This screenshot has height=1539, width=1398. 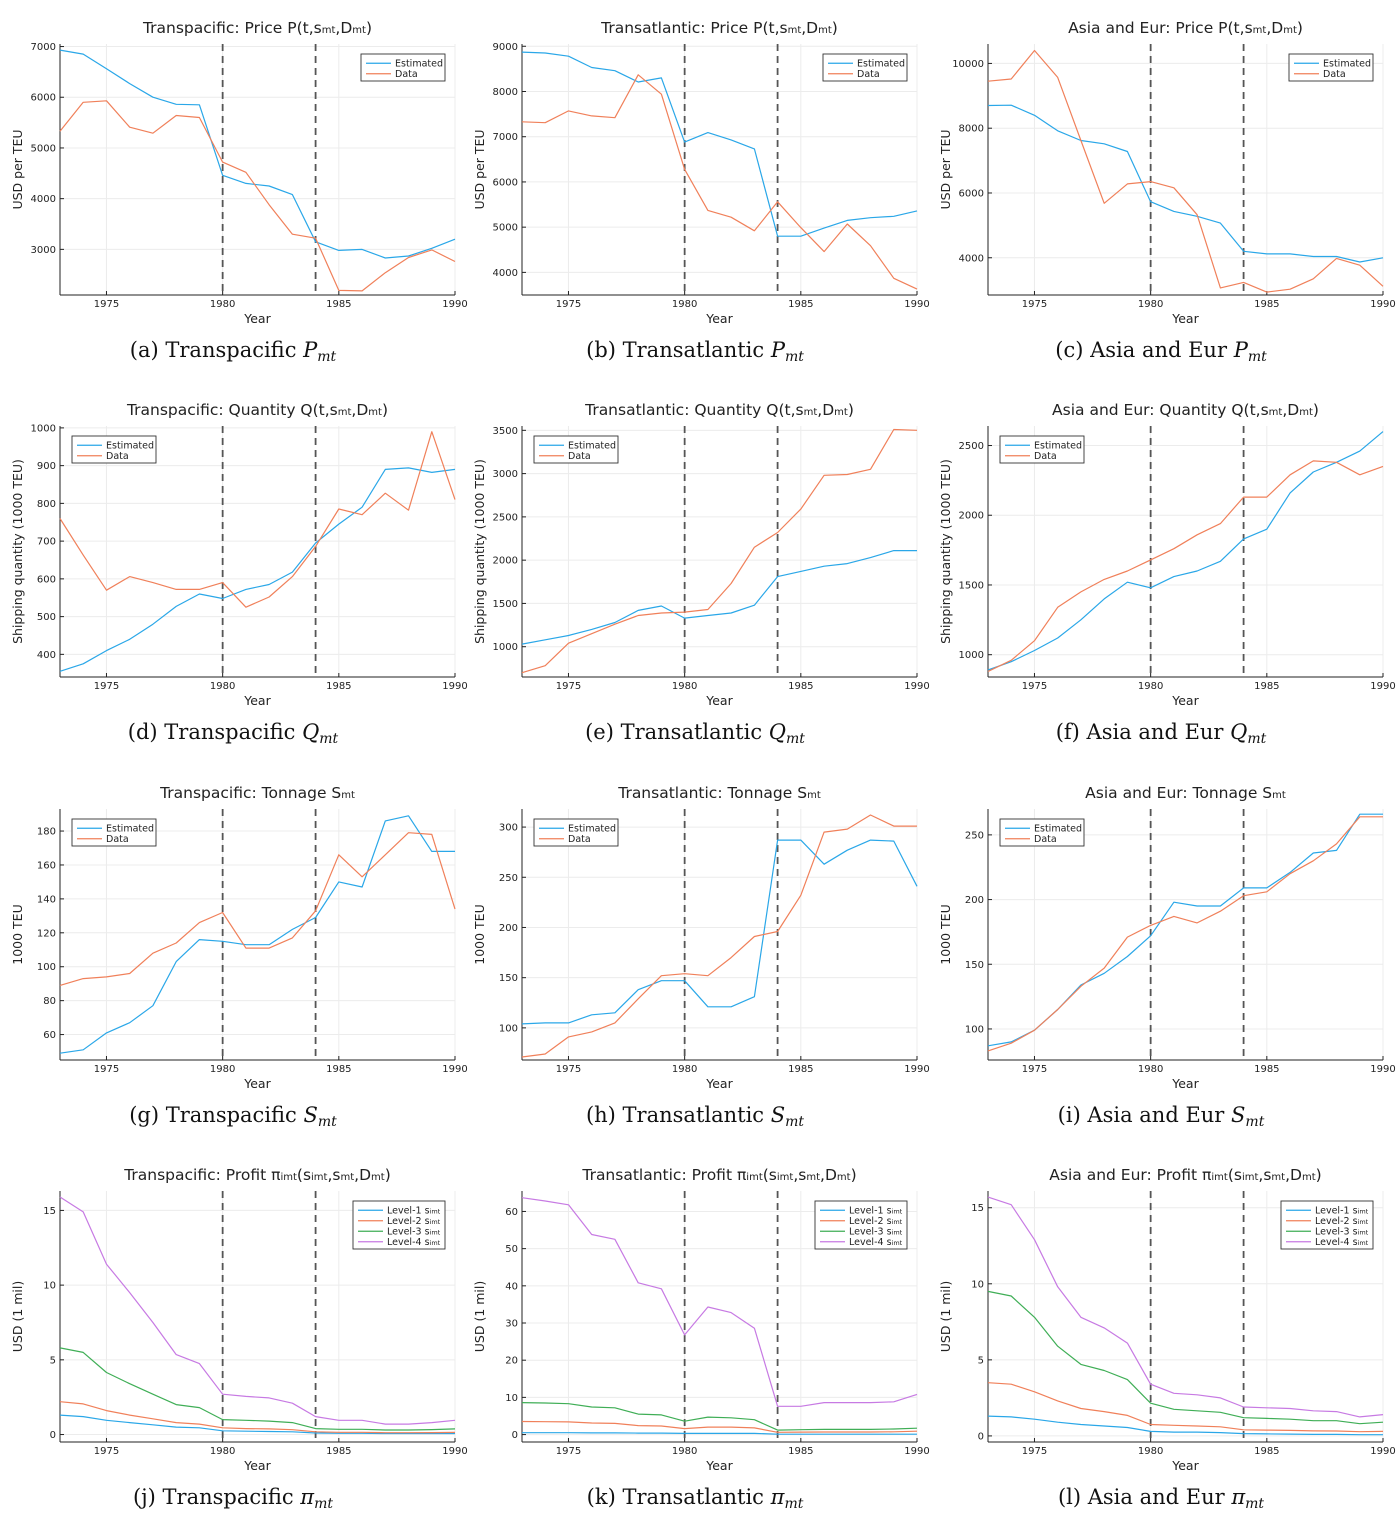 I want to click on chart-title-main: Transpacific: Tonnage S, so click(x=250, y=793).